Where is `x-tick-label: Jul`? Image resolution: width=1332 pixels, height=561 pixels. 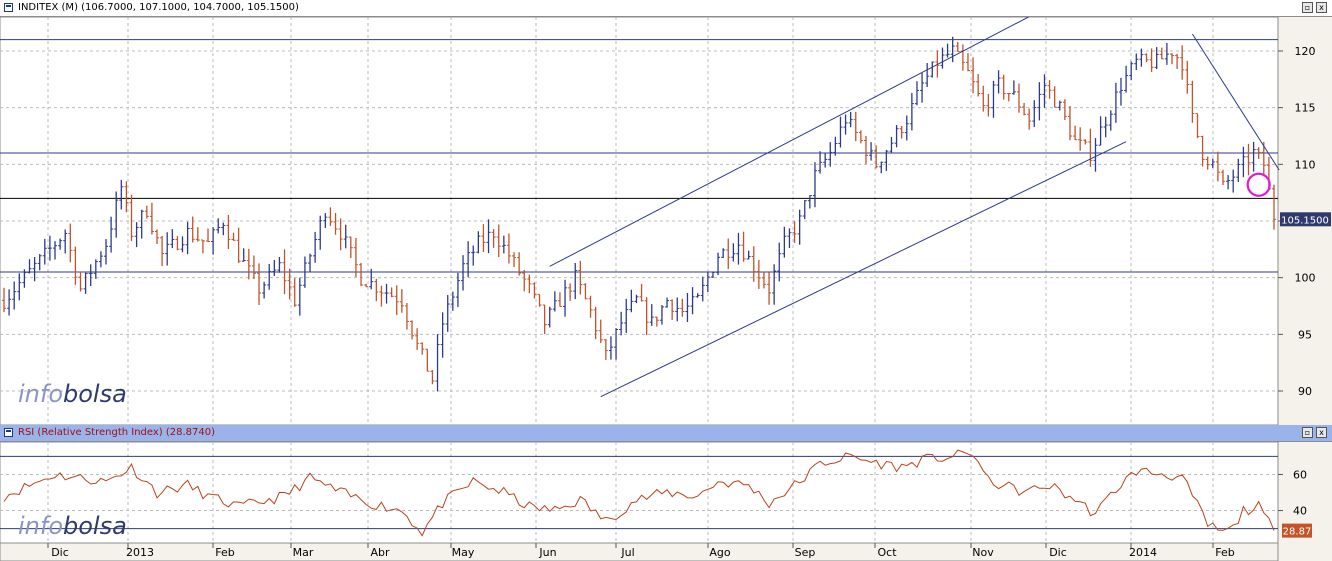 x-tick-label: Jul is located at coordinates (627, 552).